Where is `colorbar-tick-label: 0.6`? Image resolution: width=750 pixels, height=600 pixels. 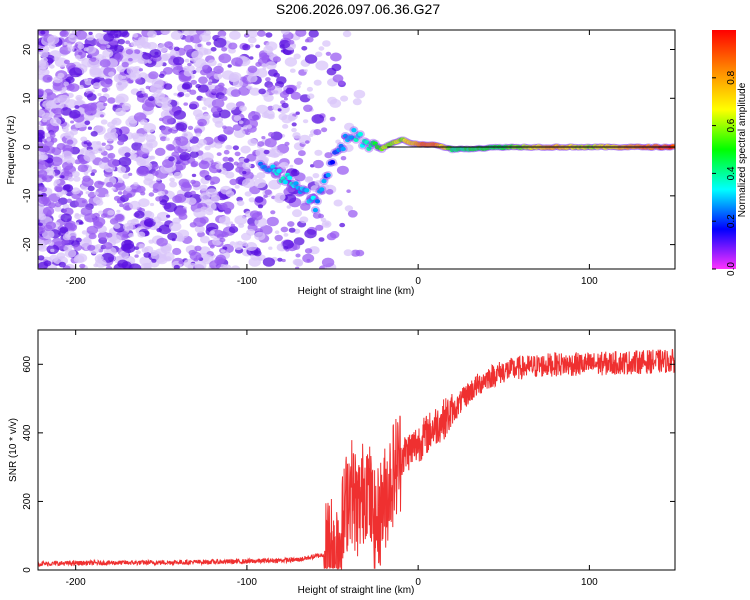
colorbar-tick-label: 0.6 is located at coordinates (731, 125).